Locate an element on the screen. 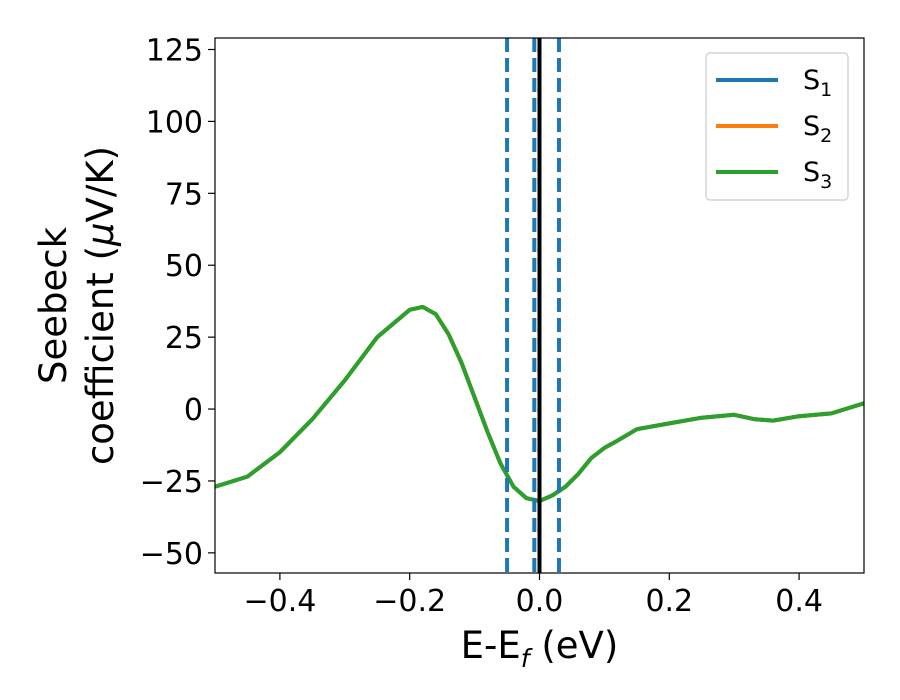 The height and width of the screenshot is (700, 900). y-tick-label: 50 is located at coordinates (184, 266).